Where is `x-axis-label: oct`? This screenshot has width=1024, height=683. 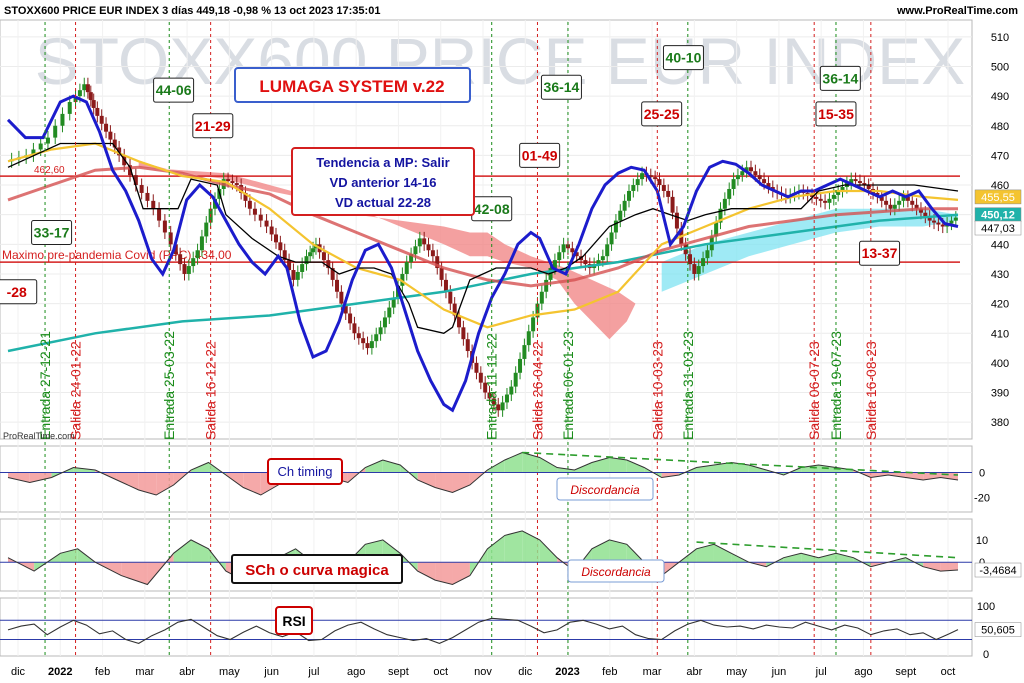 x-axis-label: oct is located at coordinates (440, 672).